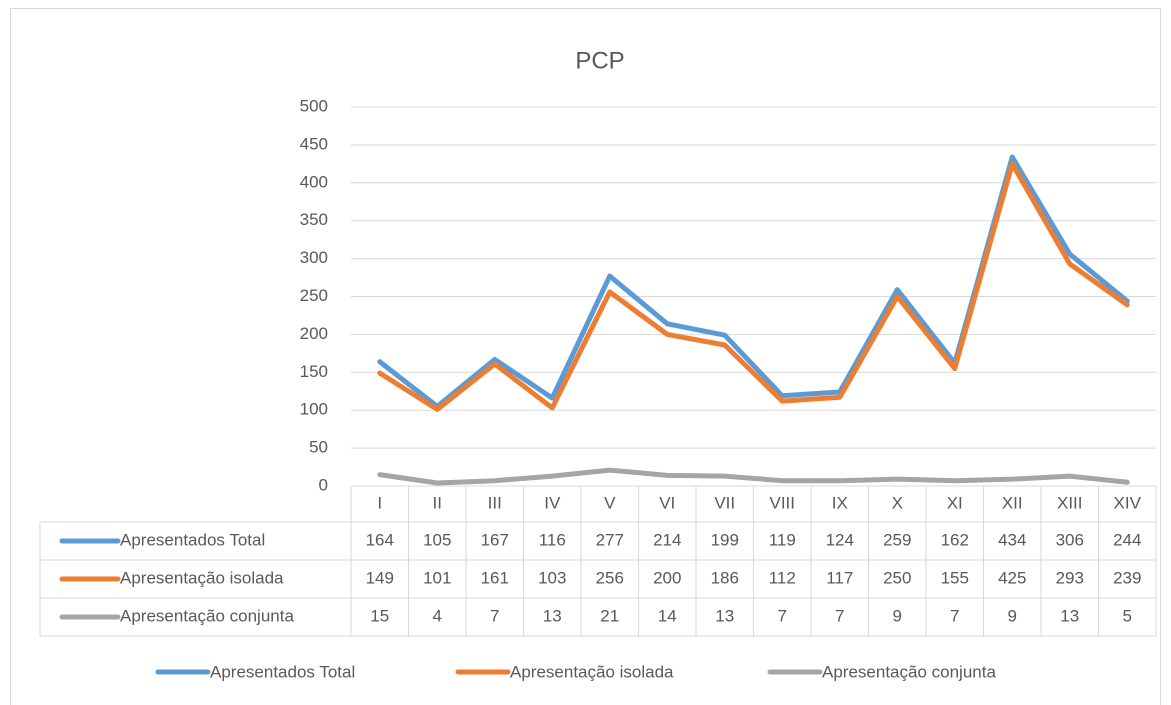 This screenshot has height=705, width=1171. Describe the element at coordinates (909, 671) in the screenshot. I see `legend-label: Apresentação conjunta` at that location.